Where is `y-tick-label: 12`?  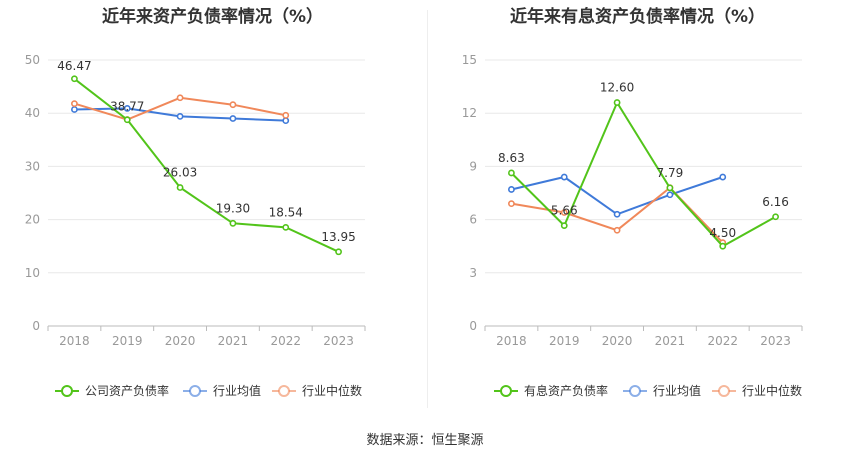
y-tick-label: 12 is located at coordinates (469, 113).